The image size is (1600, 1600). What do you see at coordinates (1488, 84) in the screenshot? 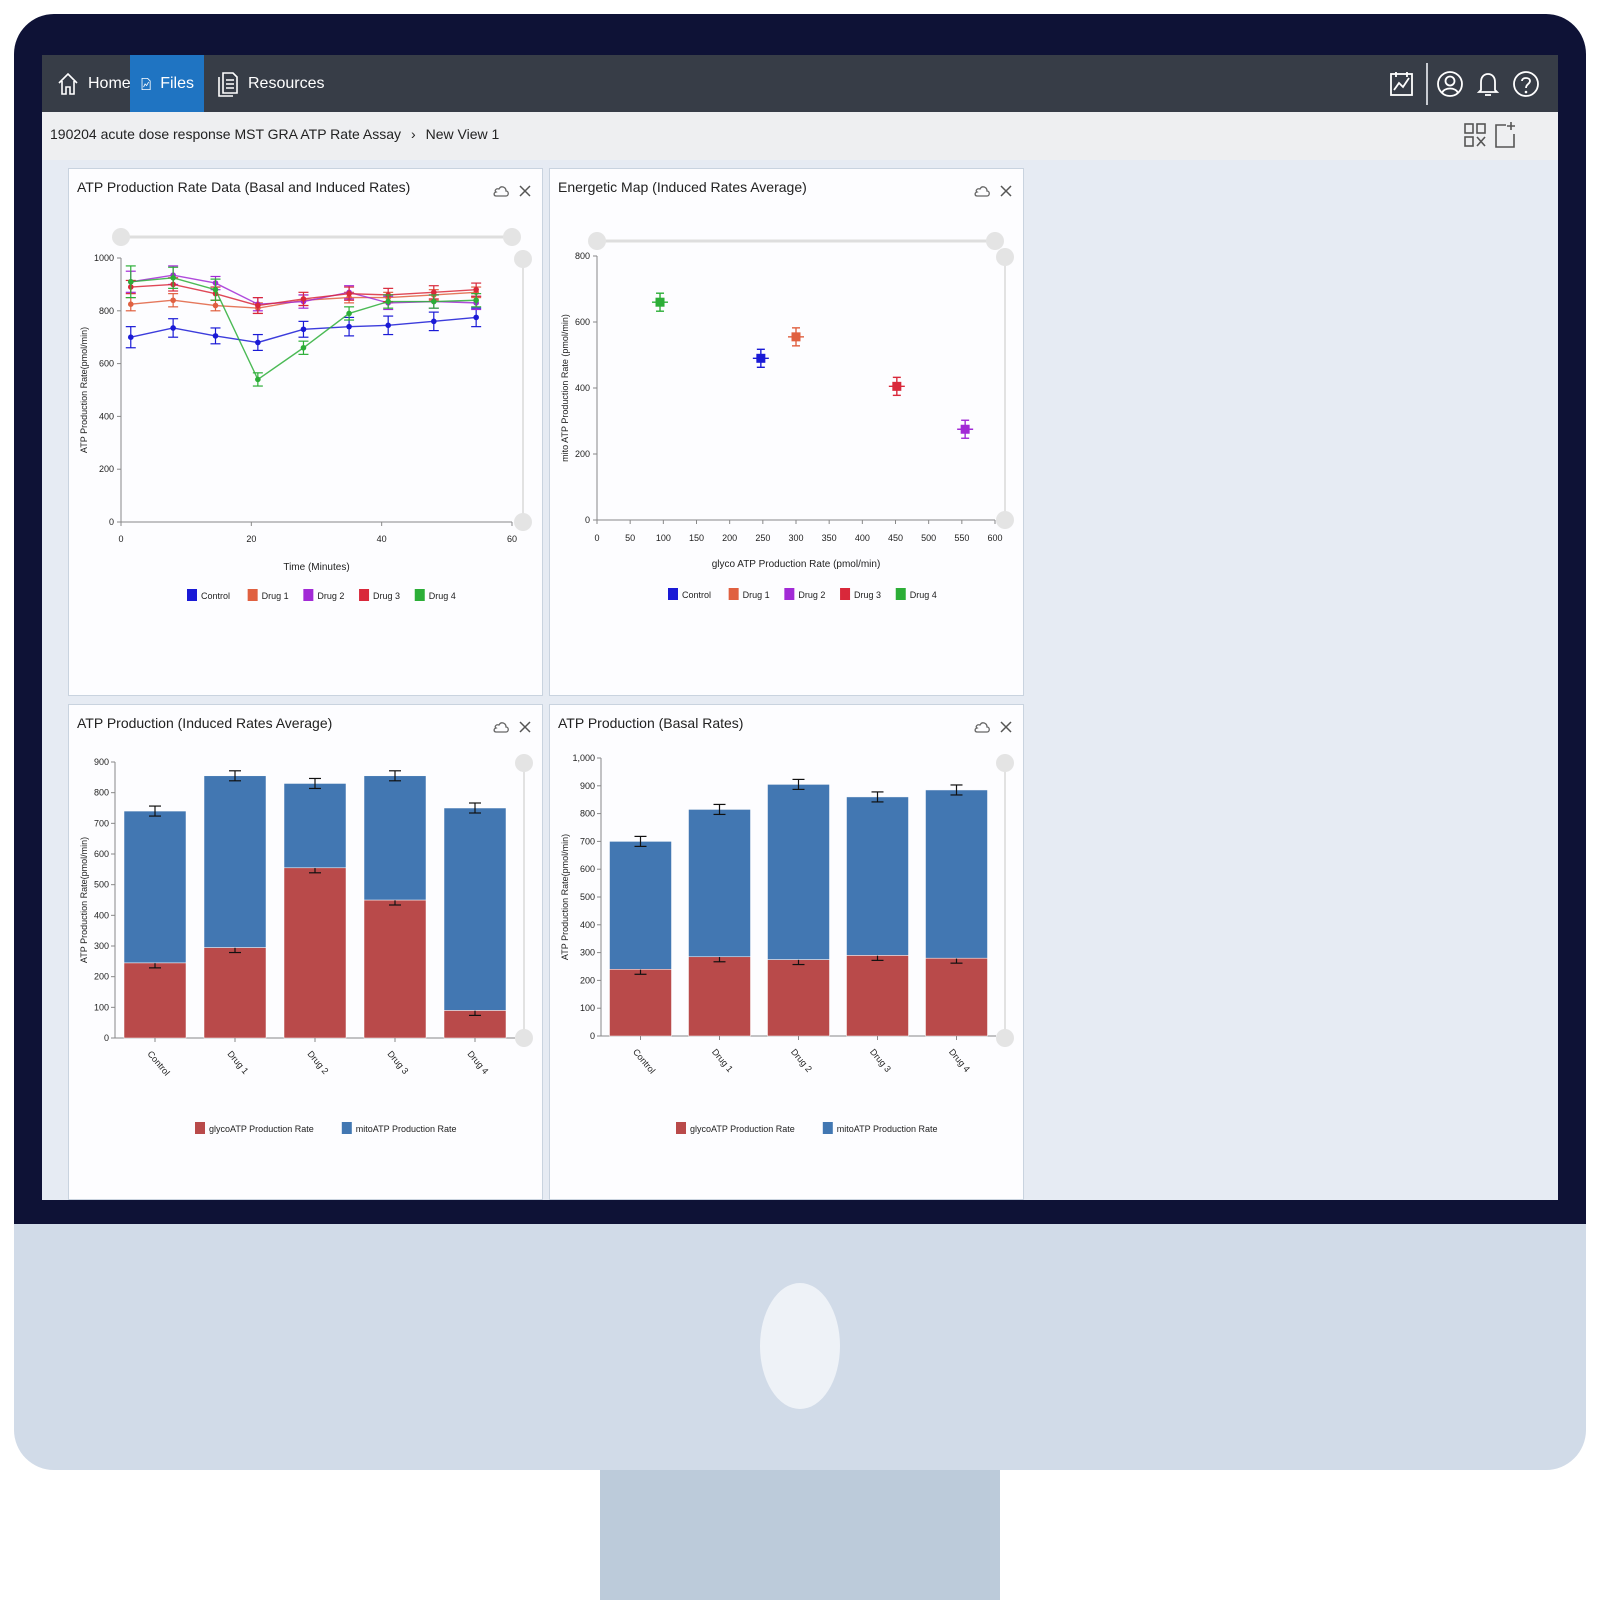
I see `bell-icon` at bounding box center [1488, 84].